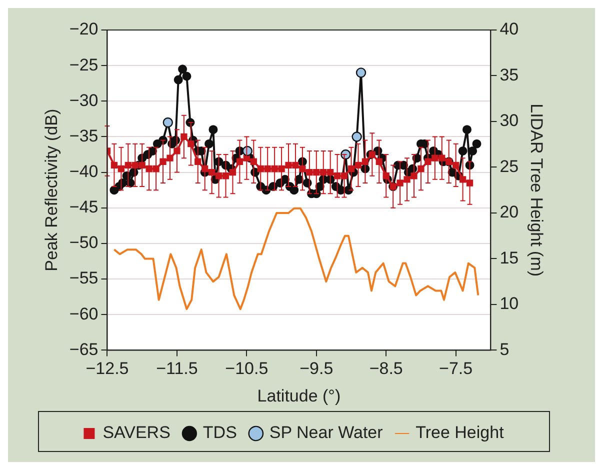 Image resolution: width=603 pixels, height=470 pixels. What do you see at coordinates (83, 314) in the screenshot?
I see `y-tick-label: −60` at bounding box center [83, 314].